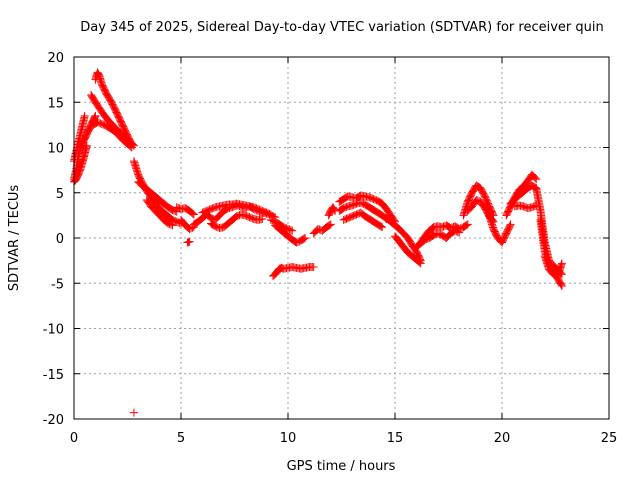 The width and height of the screenshot is (640, 480). I want to click on y-tick-label: 10, so click(55, 149).